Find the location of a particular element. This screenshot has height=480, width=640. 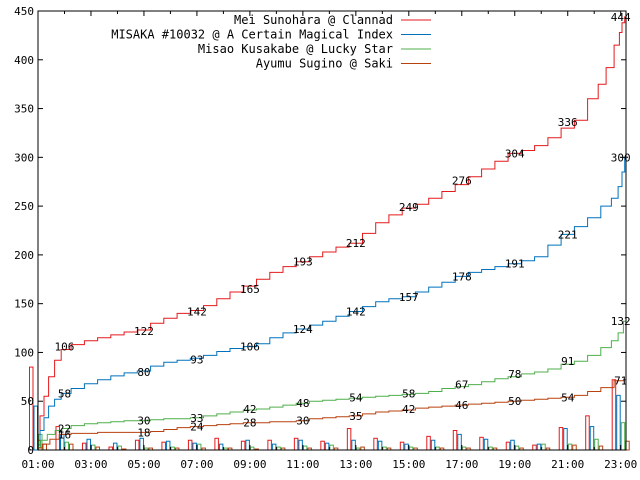

y-tick-label: 450 is located at coordinates (24, 11).